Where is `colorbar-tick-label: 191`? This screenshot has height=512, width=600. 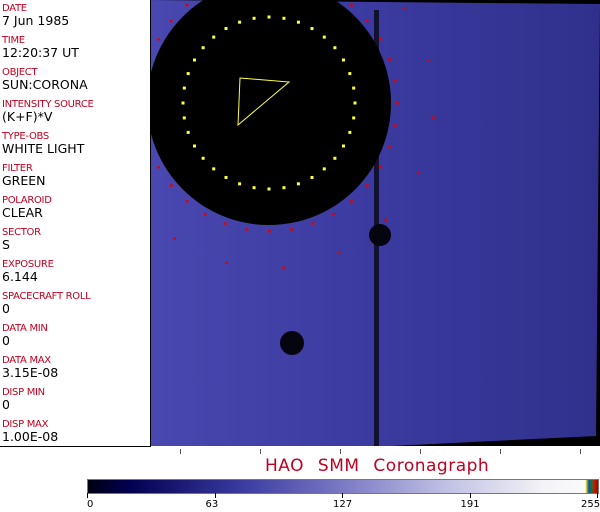 colorbar-tick-label: 191 is located at coordinates (470, 504).